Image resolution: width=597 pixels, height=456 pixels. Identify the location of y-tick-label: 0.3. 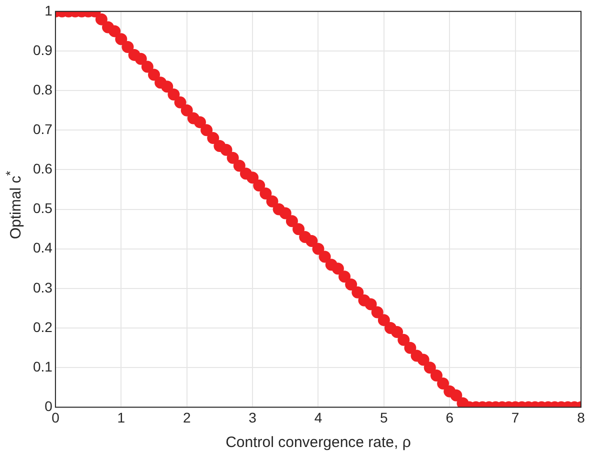
(42, 287).